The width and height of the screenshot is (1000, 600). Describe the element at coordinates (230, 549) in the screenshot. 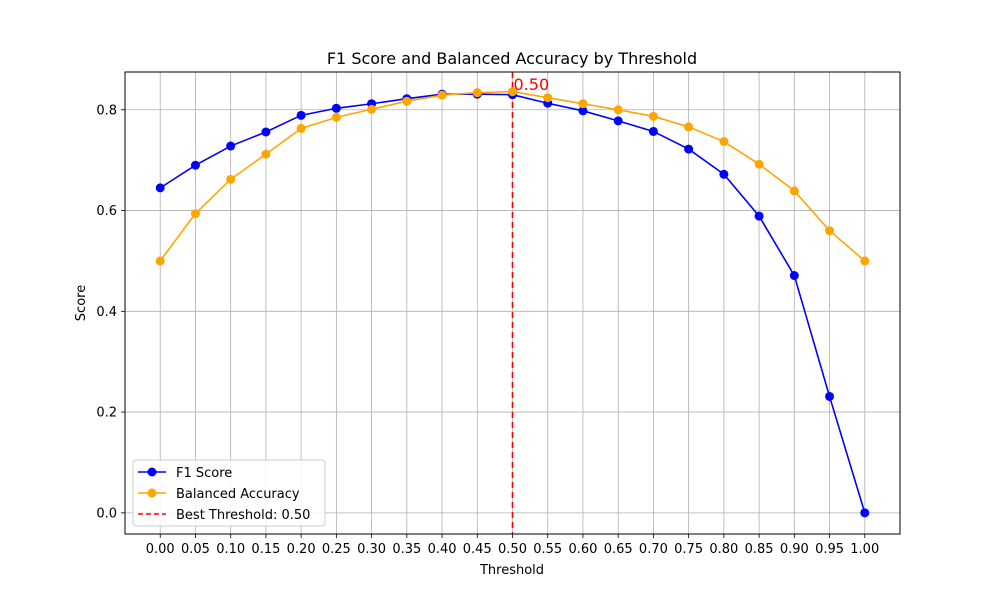

I see `x-tick-label: 0.10` at that location.